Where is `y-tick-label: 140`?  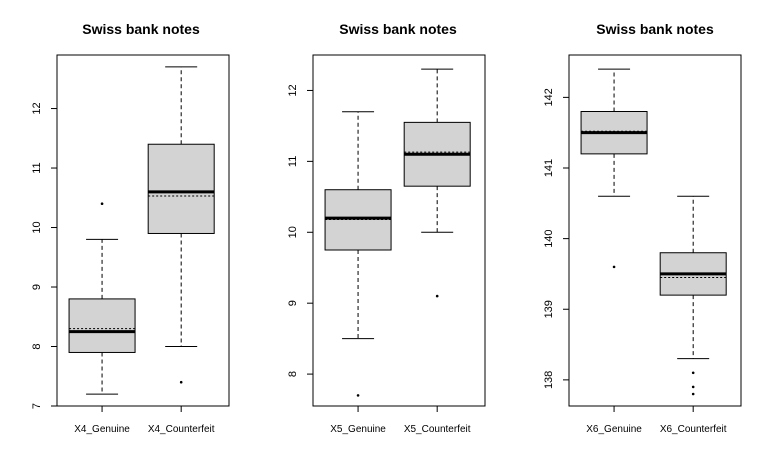
y-tick-label: 140 is located at coordinates (549, 238).